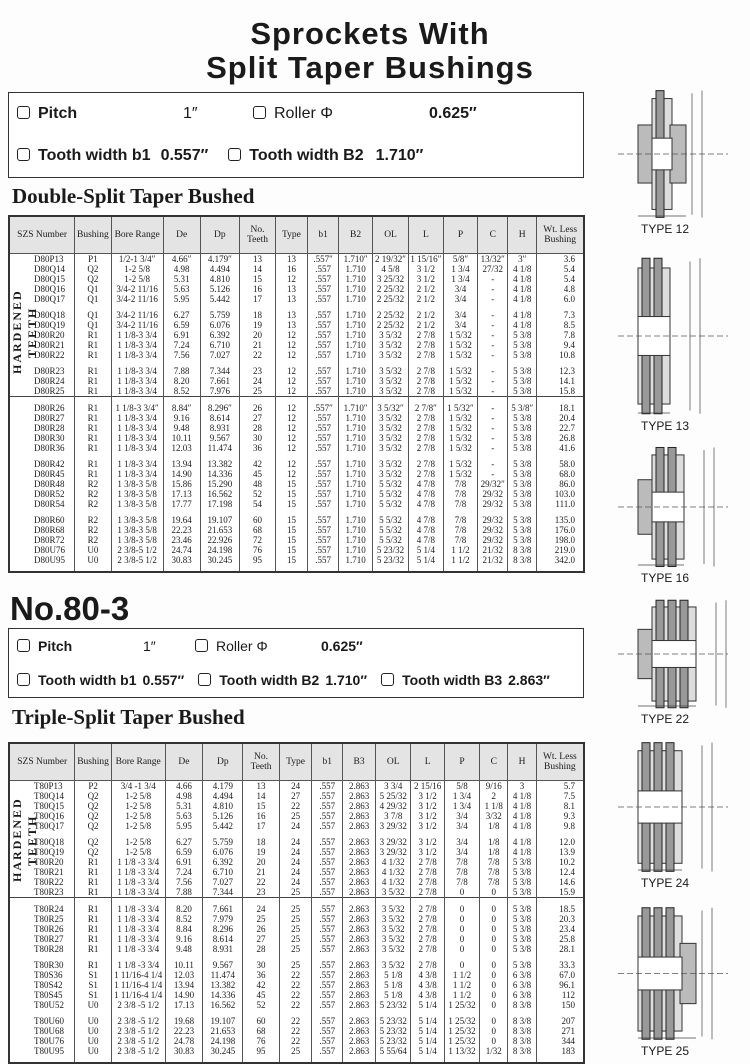 The image size is (750, 1064). Describe the element at coordinates (257, 315) in the screenshot. I see `cell-no-teeth: 18` at that location.